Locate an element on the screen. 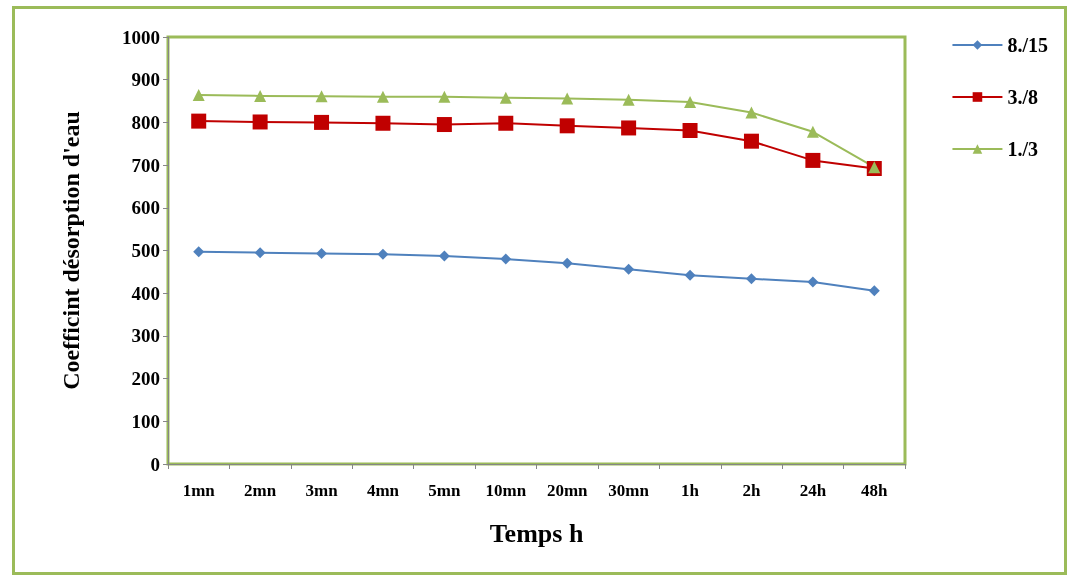  x-tick-label: 2h is located at coordinates (751, 490).